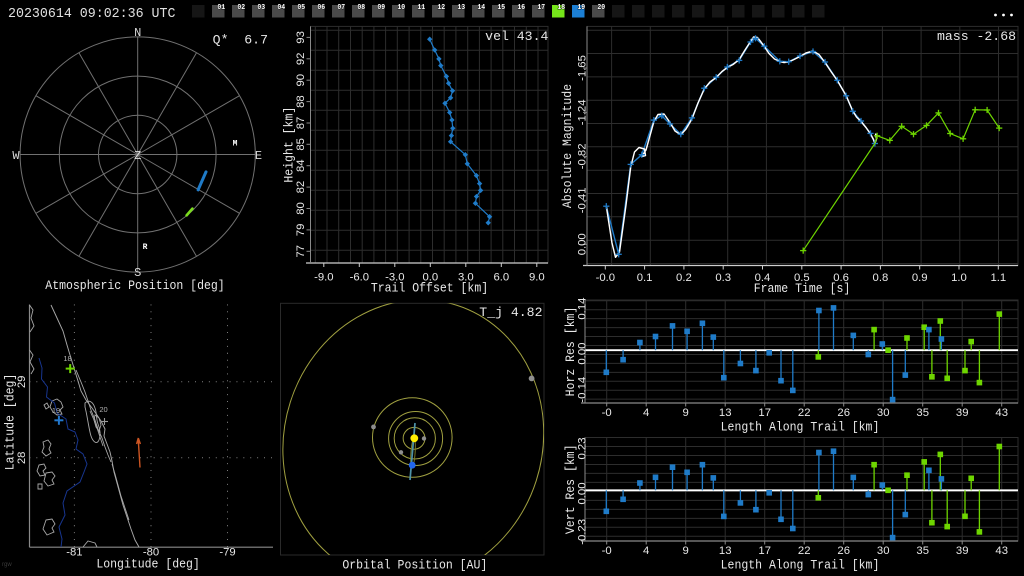  What do you see at coordinates (258, 156) in the screenshot?
I see `svg-text: E` at bounding box center [258, 156].